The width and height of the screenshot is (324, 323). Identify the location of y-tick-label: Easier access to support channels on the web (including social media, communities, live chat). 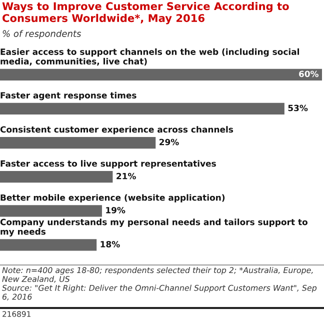
(150, 57).